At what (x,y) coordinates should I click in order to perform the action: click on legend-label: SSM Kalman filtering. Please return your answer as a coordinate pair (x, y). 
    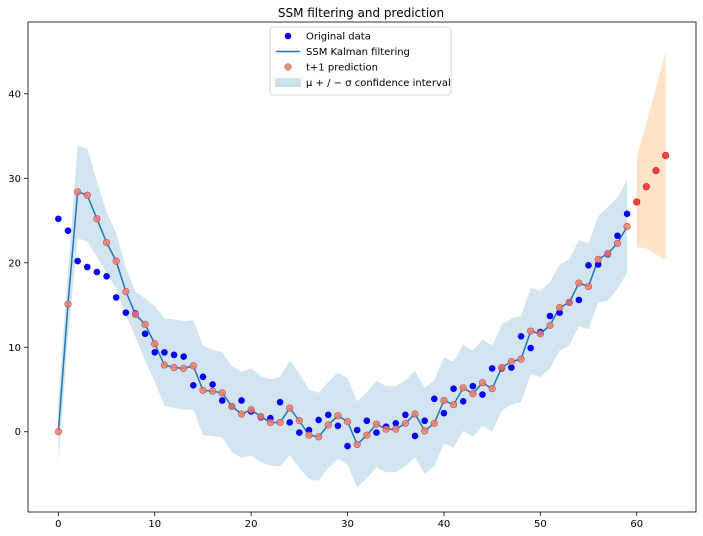
    Looking at the image, I should click on (358, 52).